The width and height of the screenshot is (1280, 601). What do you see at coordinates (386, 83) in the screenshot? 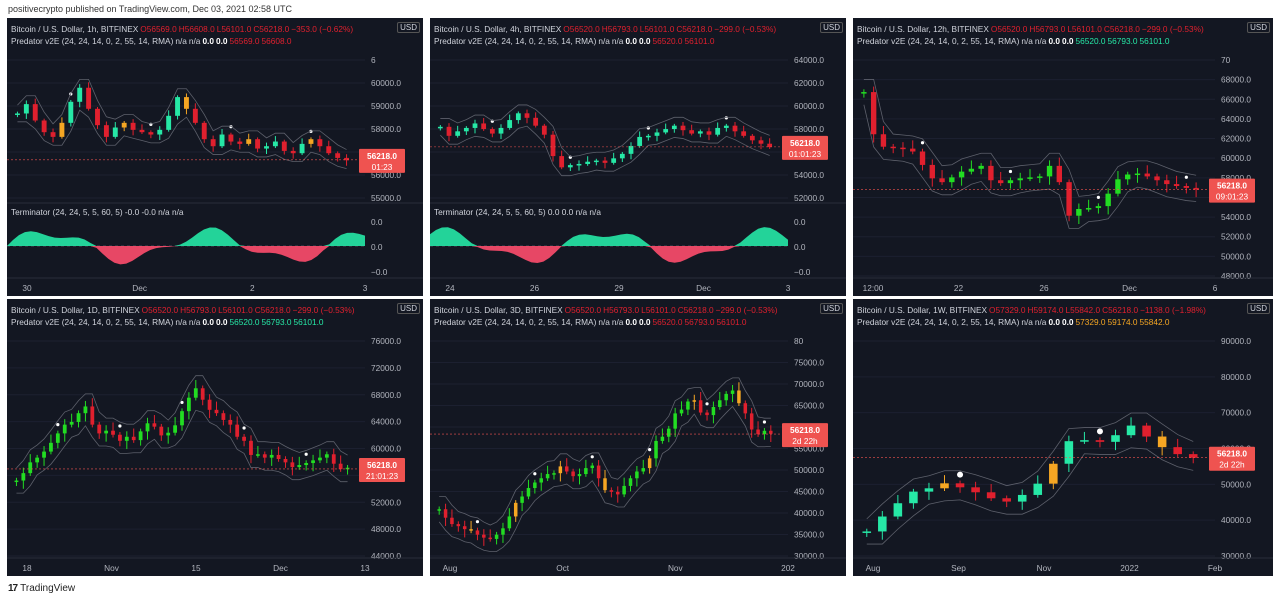
I see `y-tick-label: 60000.0` at bounding box center [386, 83].